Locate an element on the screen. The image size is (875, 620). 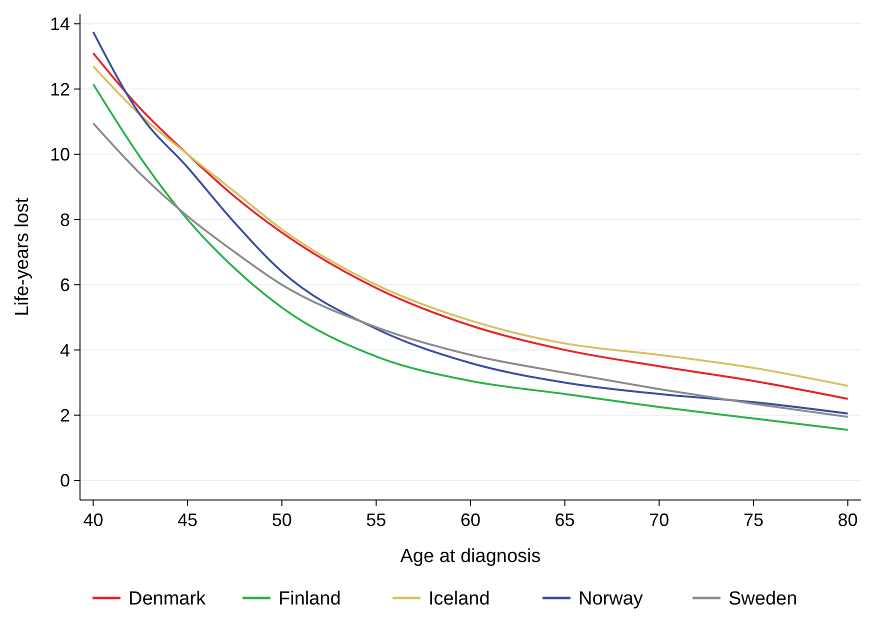
y-tick-label: 14 is located at coordinates (60, 24).